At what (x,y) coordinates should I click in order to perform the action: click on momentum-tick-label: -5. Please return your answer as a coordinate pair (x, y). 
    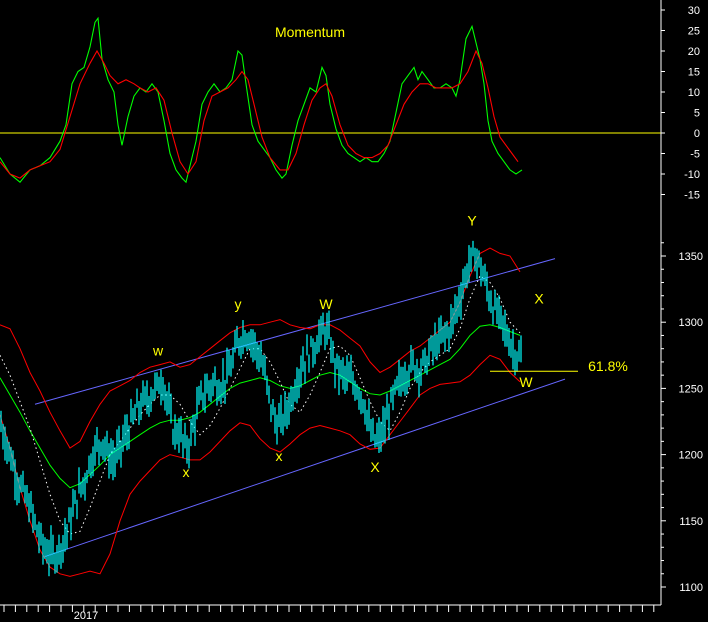
    Looking at the image, I should click on (695, 155).